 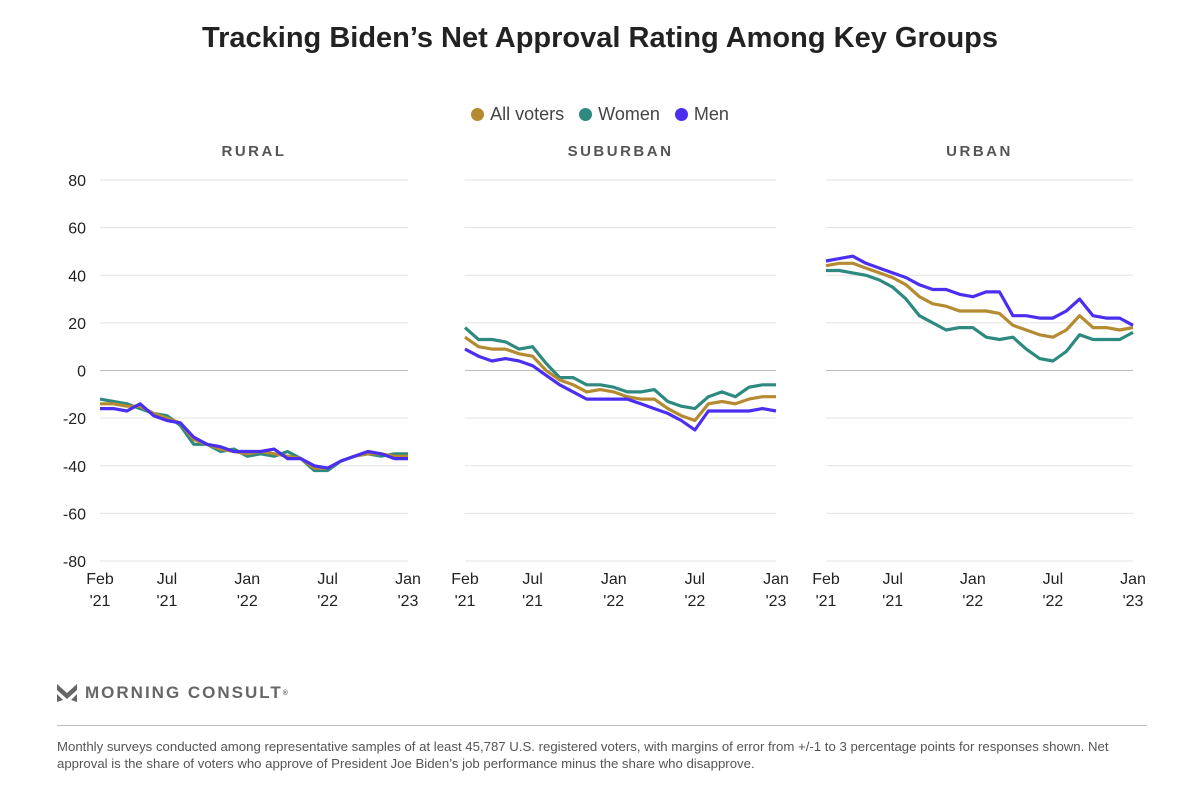 What do you see at coordinates (172, 693) in the screenshot?
I see `morning-consult-logo: MORNING CONSULT ®` at bounding box center [172, 693].